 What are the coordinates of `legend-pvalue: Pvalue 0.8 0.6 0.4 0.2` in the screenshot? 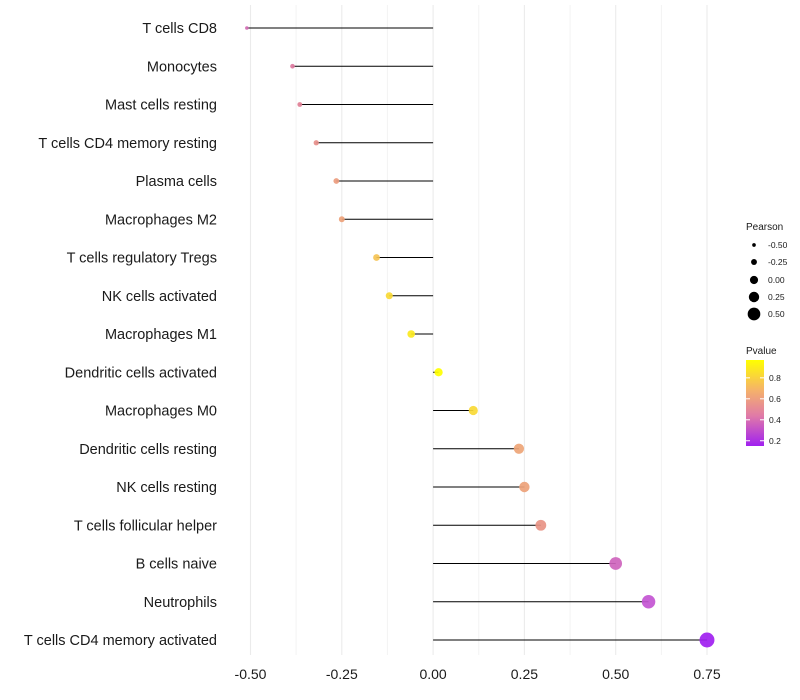 It's located at (763, 396).